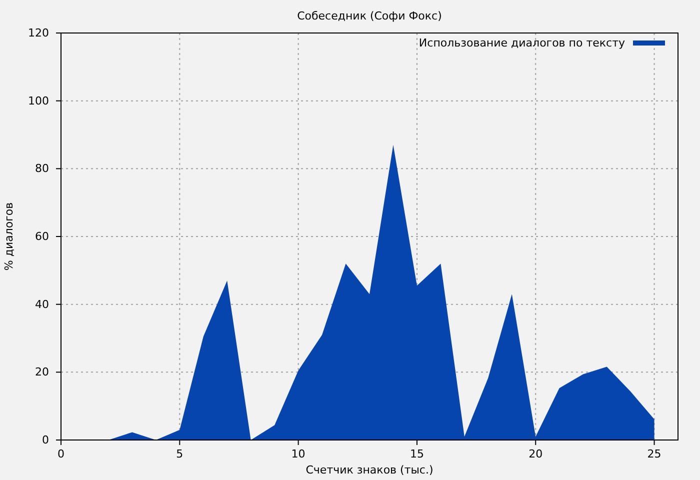  I want to click on x-tick-label: 10, so click(298, 454).